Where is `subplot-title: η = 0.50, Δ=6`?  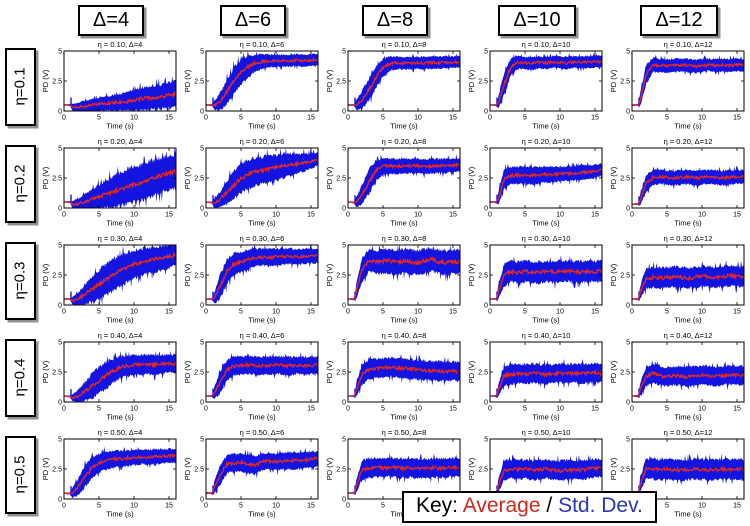 subplot-title: η = 0.50, Δ=6 is located at coordinates (262, 432).